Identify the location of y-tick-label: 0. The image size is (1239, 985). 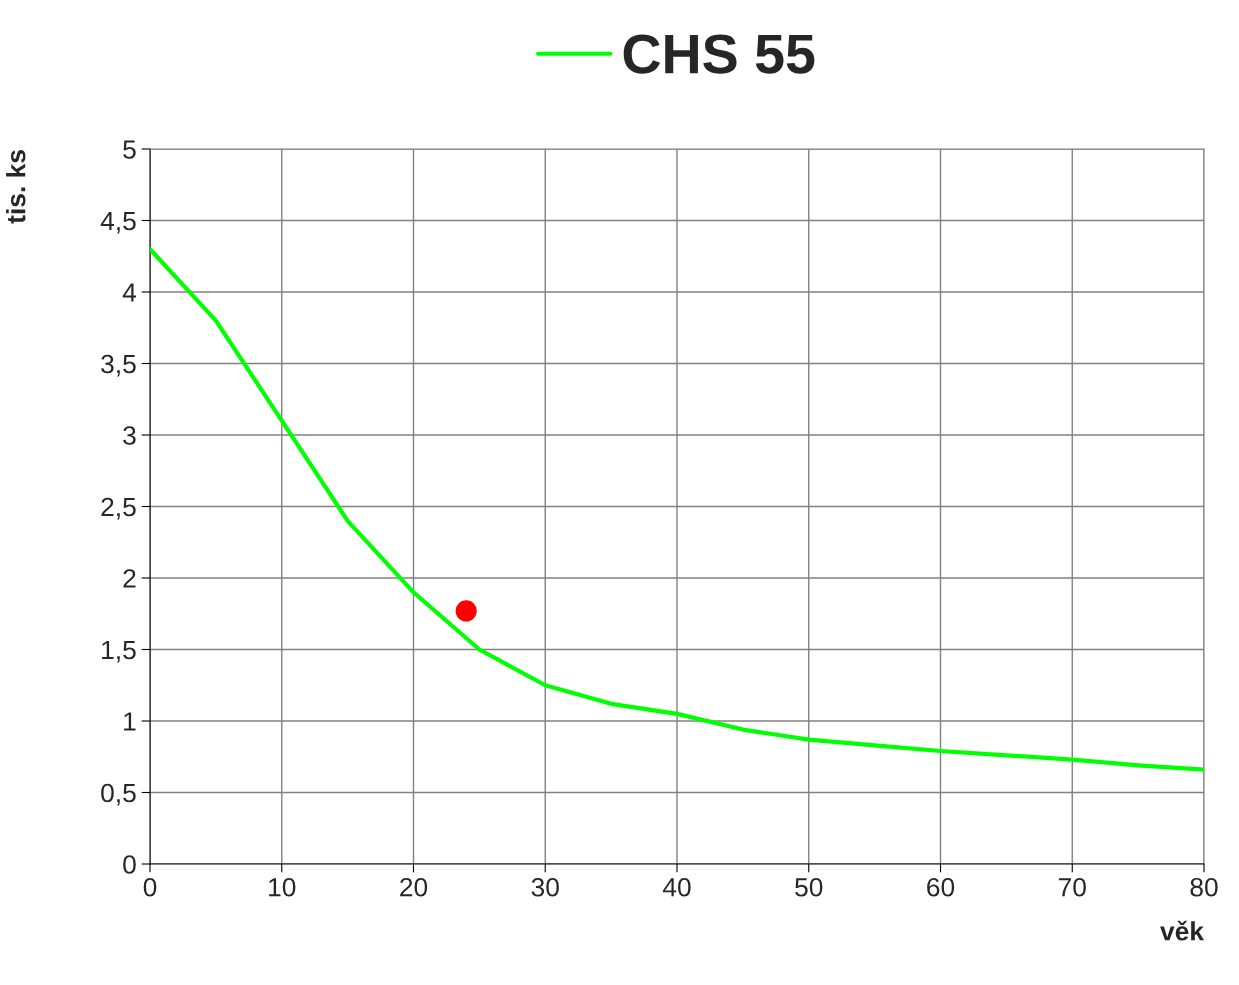
(129, 864).